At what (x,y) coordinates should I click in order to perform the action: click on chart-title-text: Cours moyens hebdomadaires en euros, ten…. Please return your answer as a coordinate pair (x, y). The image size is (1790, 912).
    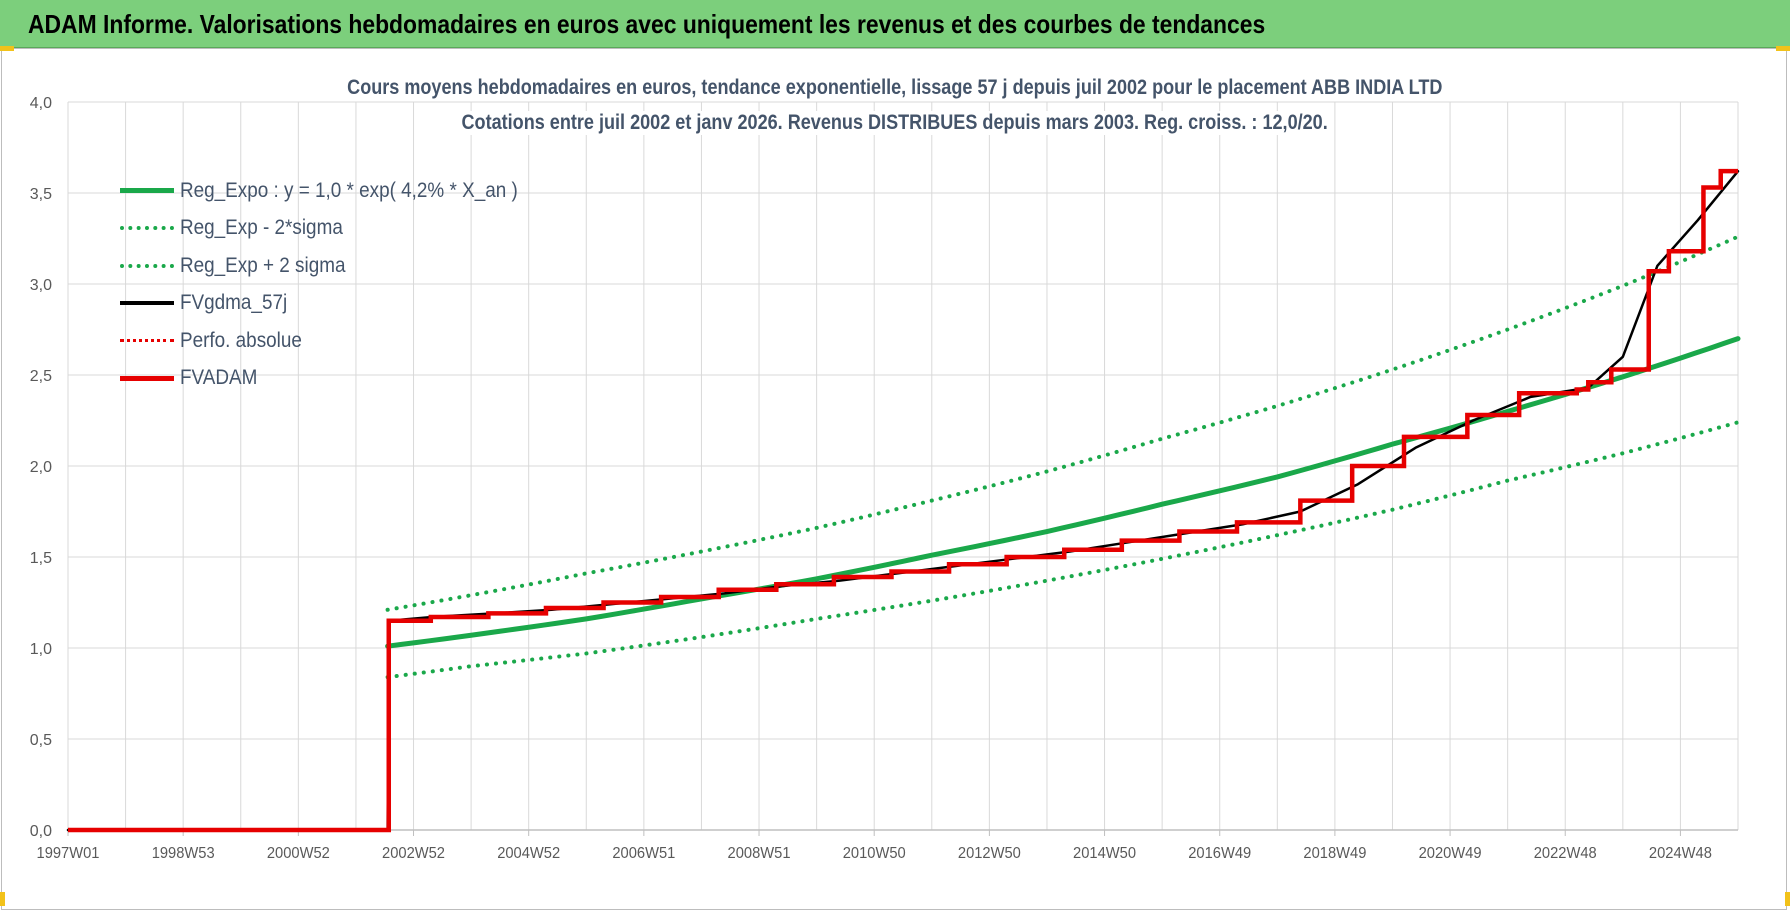
    Looking at the image, I should click on (895, 88).